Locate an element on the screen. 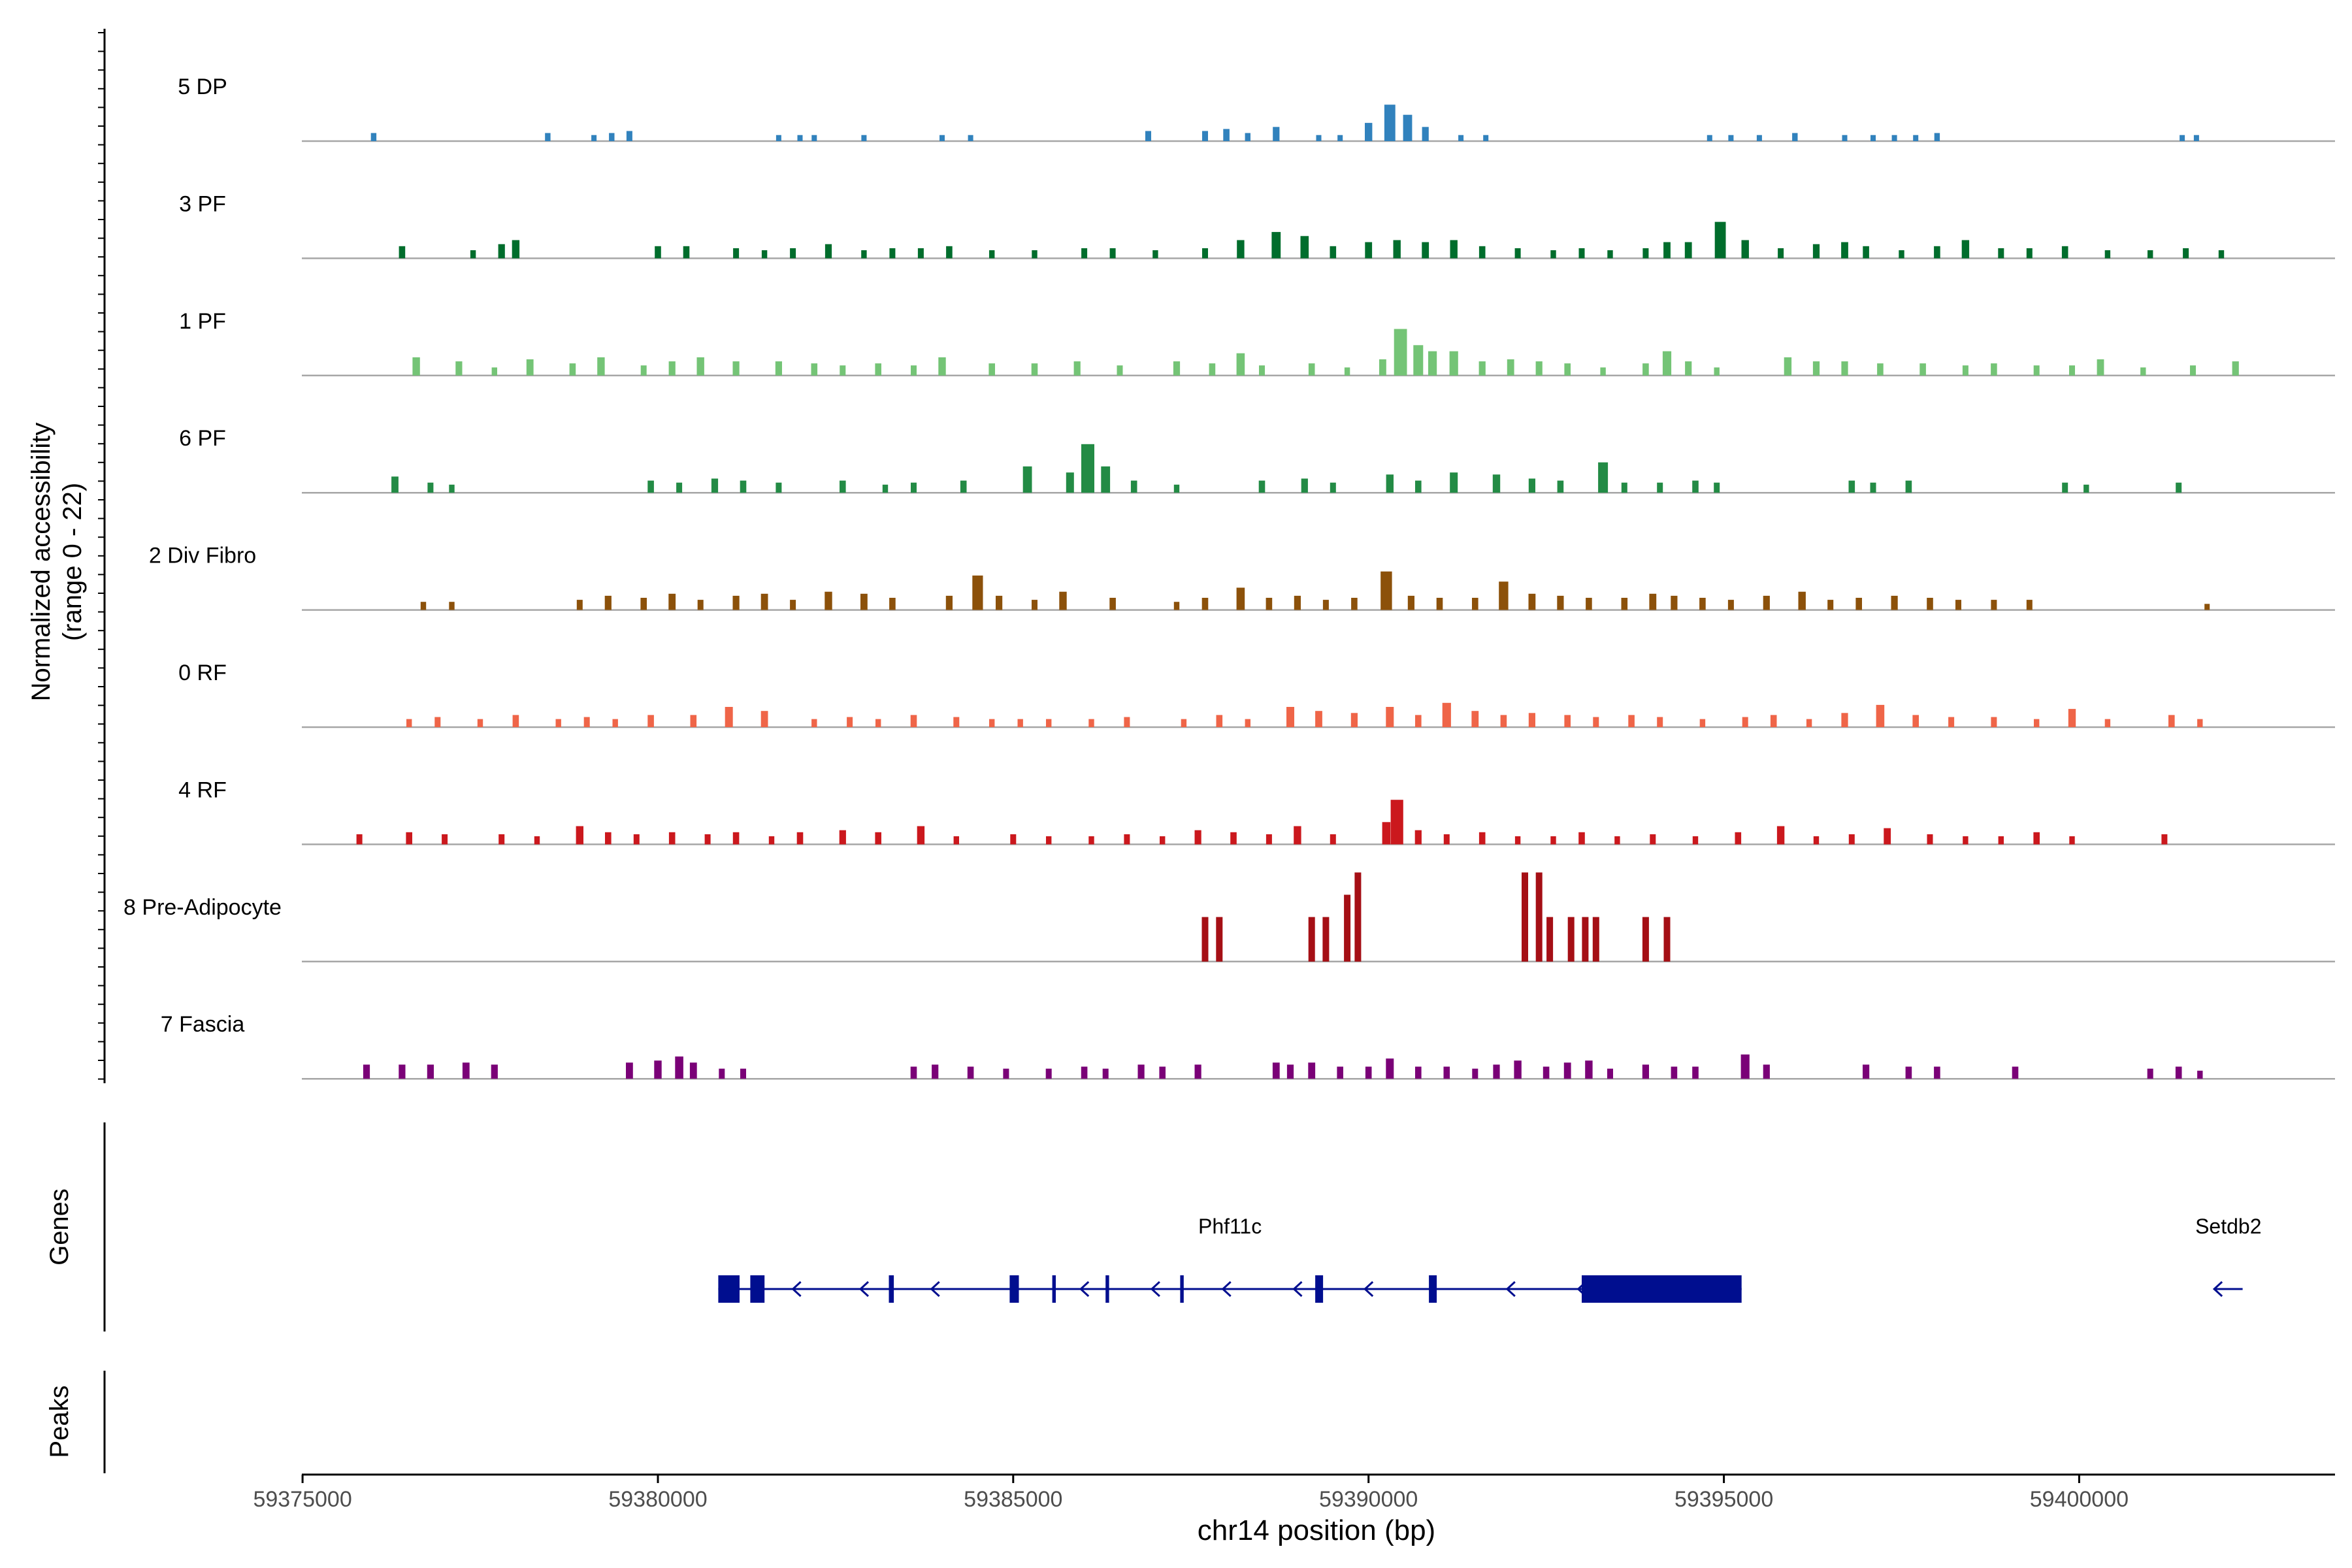 Image resolution: width=2352 pixels, height=1568 pixels. strand-arrow is located at coordinates (2217, 1289).